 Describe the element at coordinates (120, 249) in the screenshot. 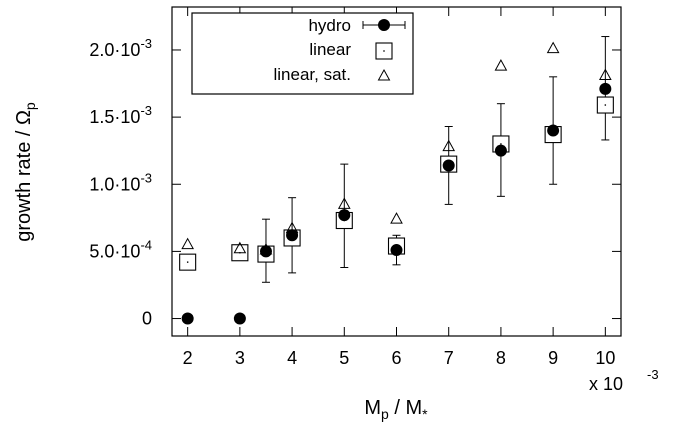

I see `y-tick-label-1: 5.0·10⁻⁴` at that location.